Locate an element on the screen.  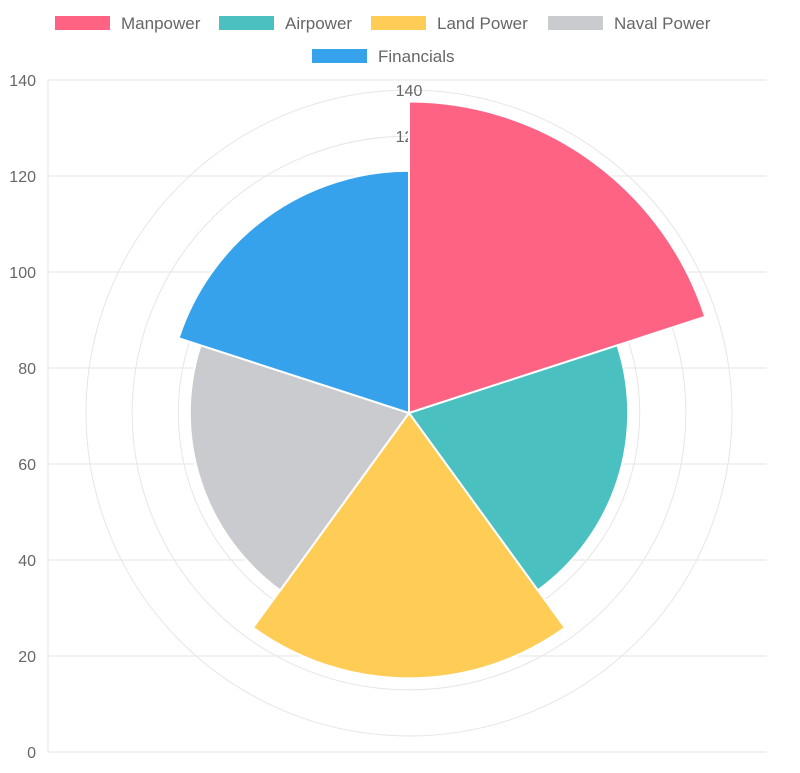
radial-tick-label: 140 is located at coordinates (409, 91).